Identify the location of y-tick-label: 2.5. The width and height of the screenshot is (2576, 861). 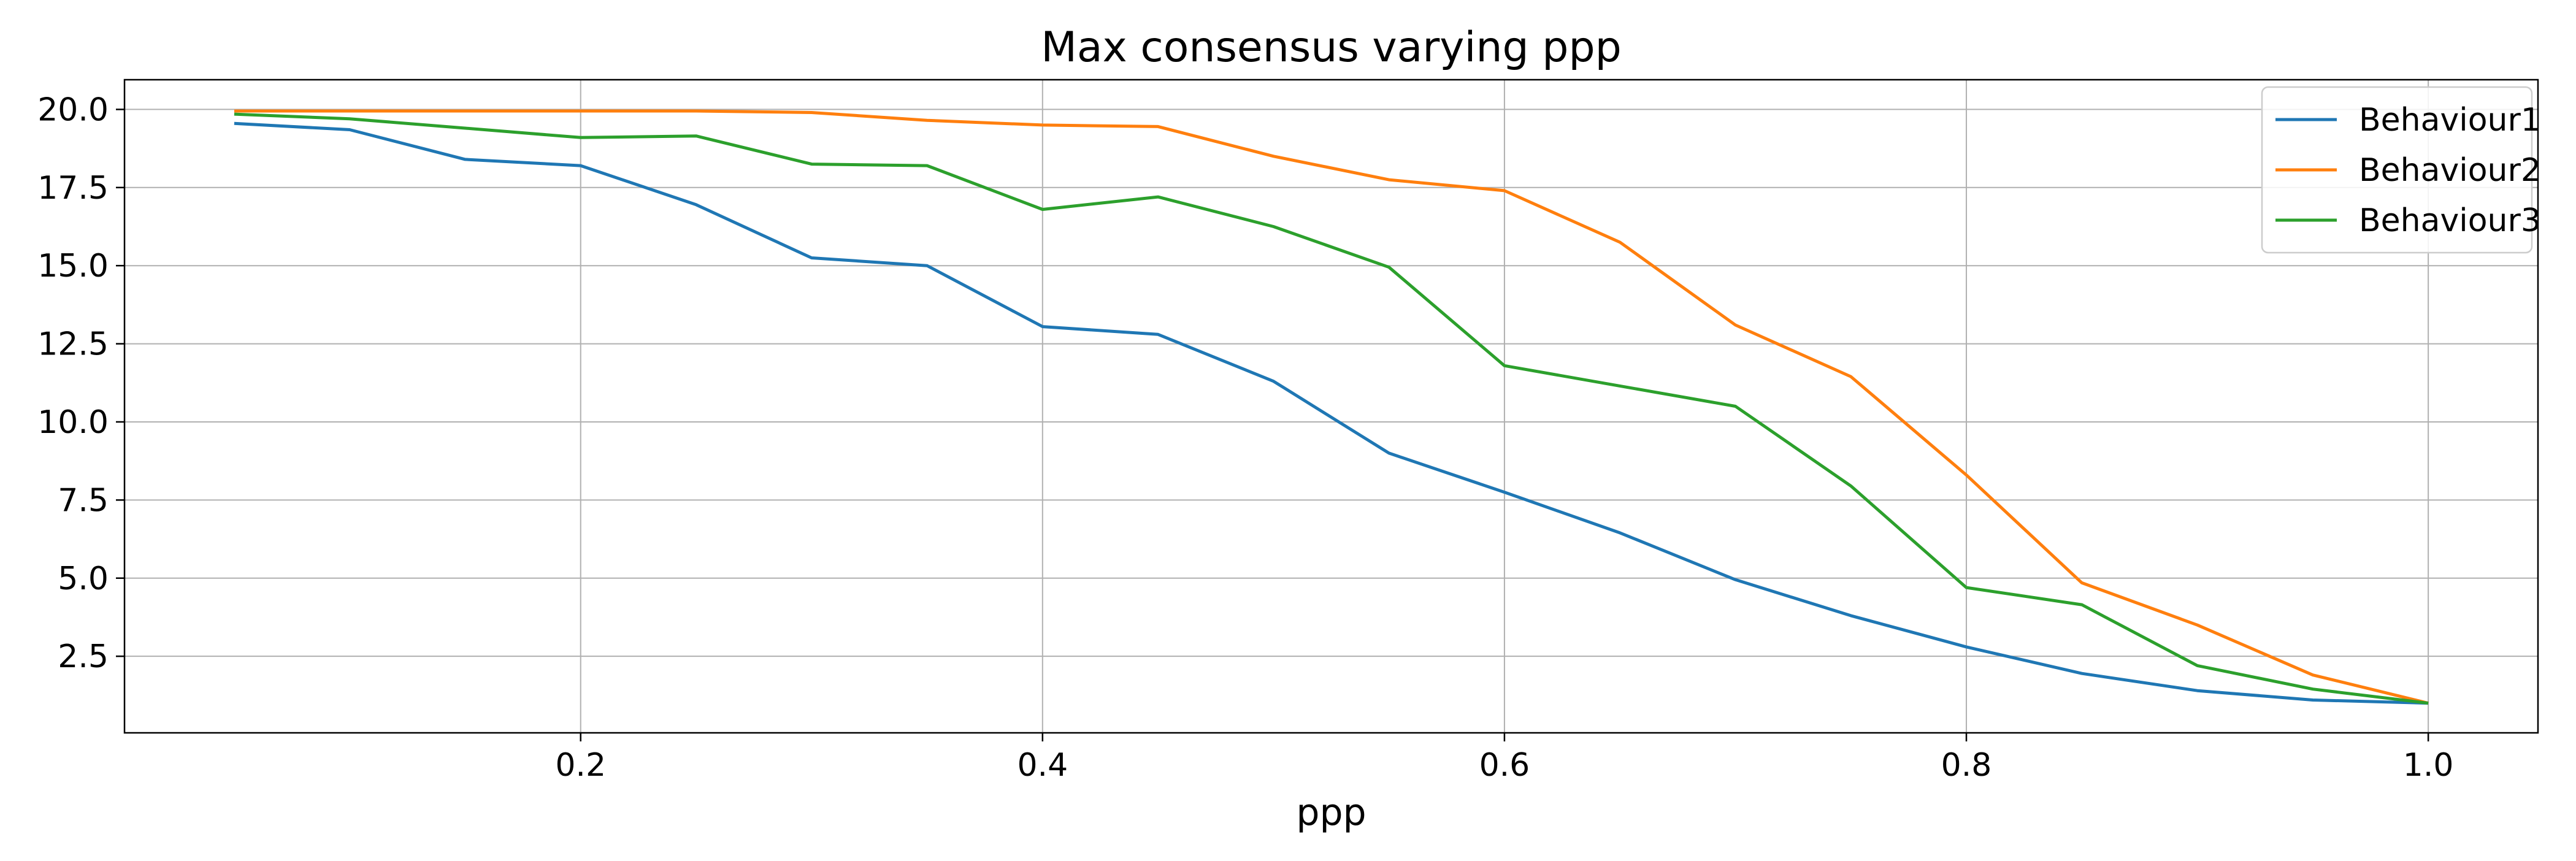
(83, 656).